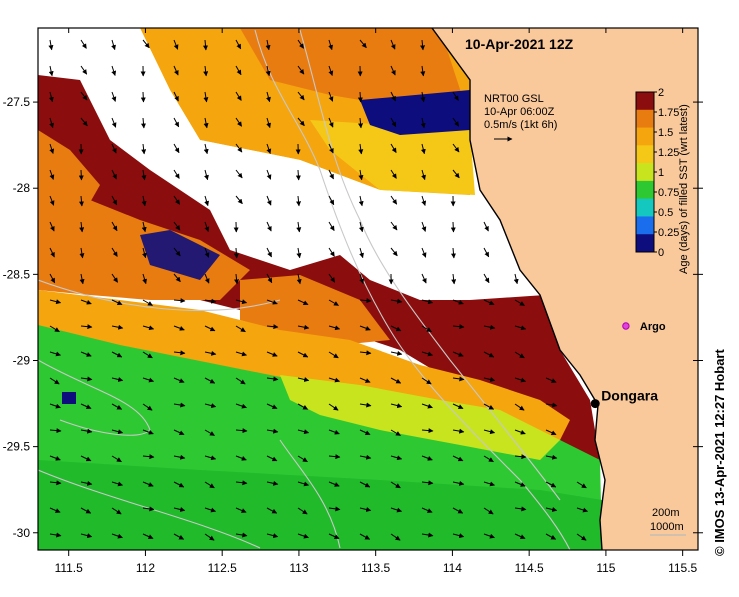  What do you see at coordinates (22, 533) in the screenshot?
I see `y-tick-label: -30` at bounding box center [22, 533].